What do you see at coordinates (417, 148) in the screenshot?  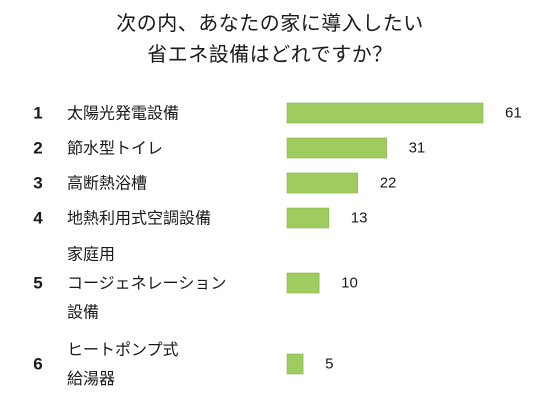 I see `value-label: 31` at bounding box center [417, 148].